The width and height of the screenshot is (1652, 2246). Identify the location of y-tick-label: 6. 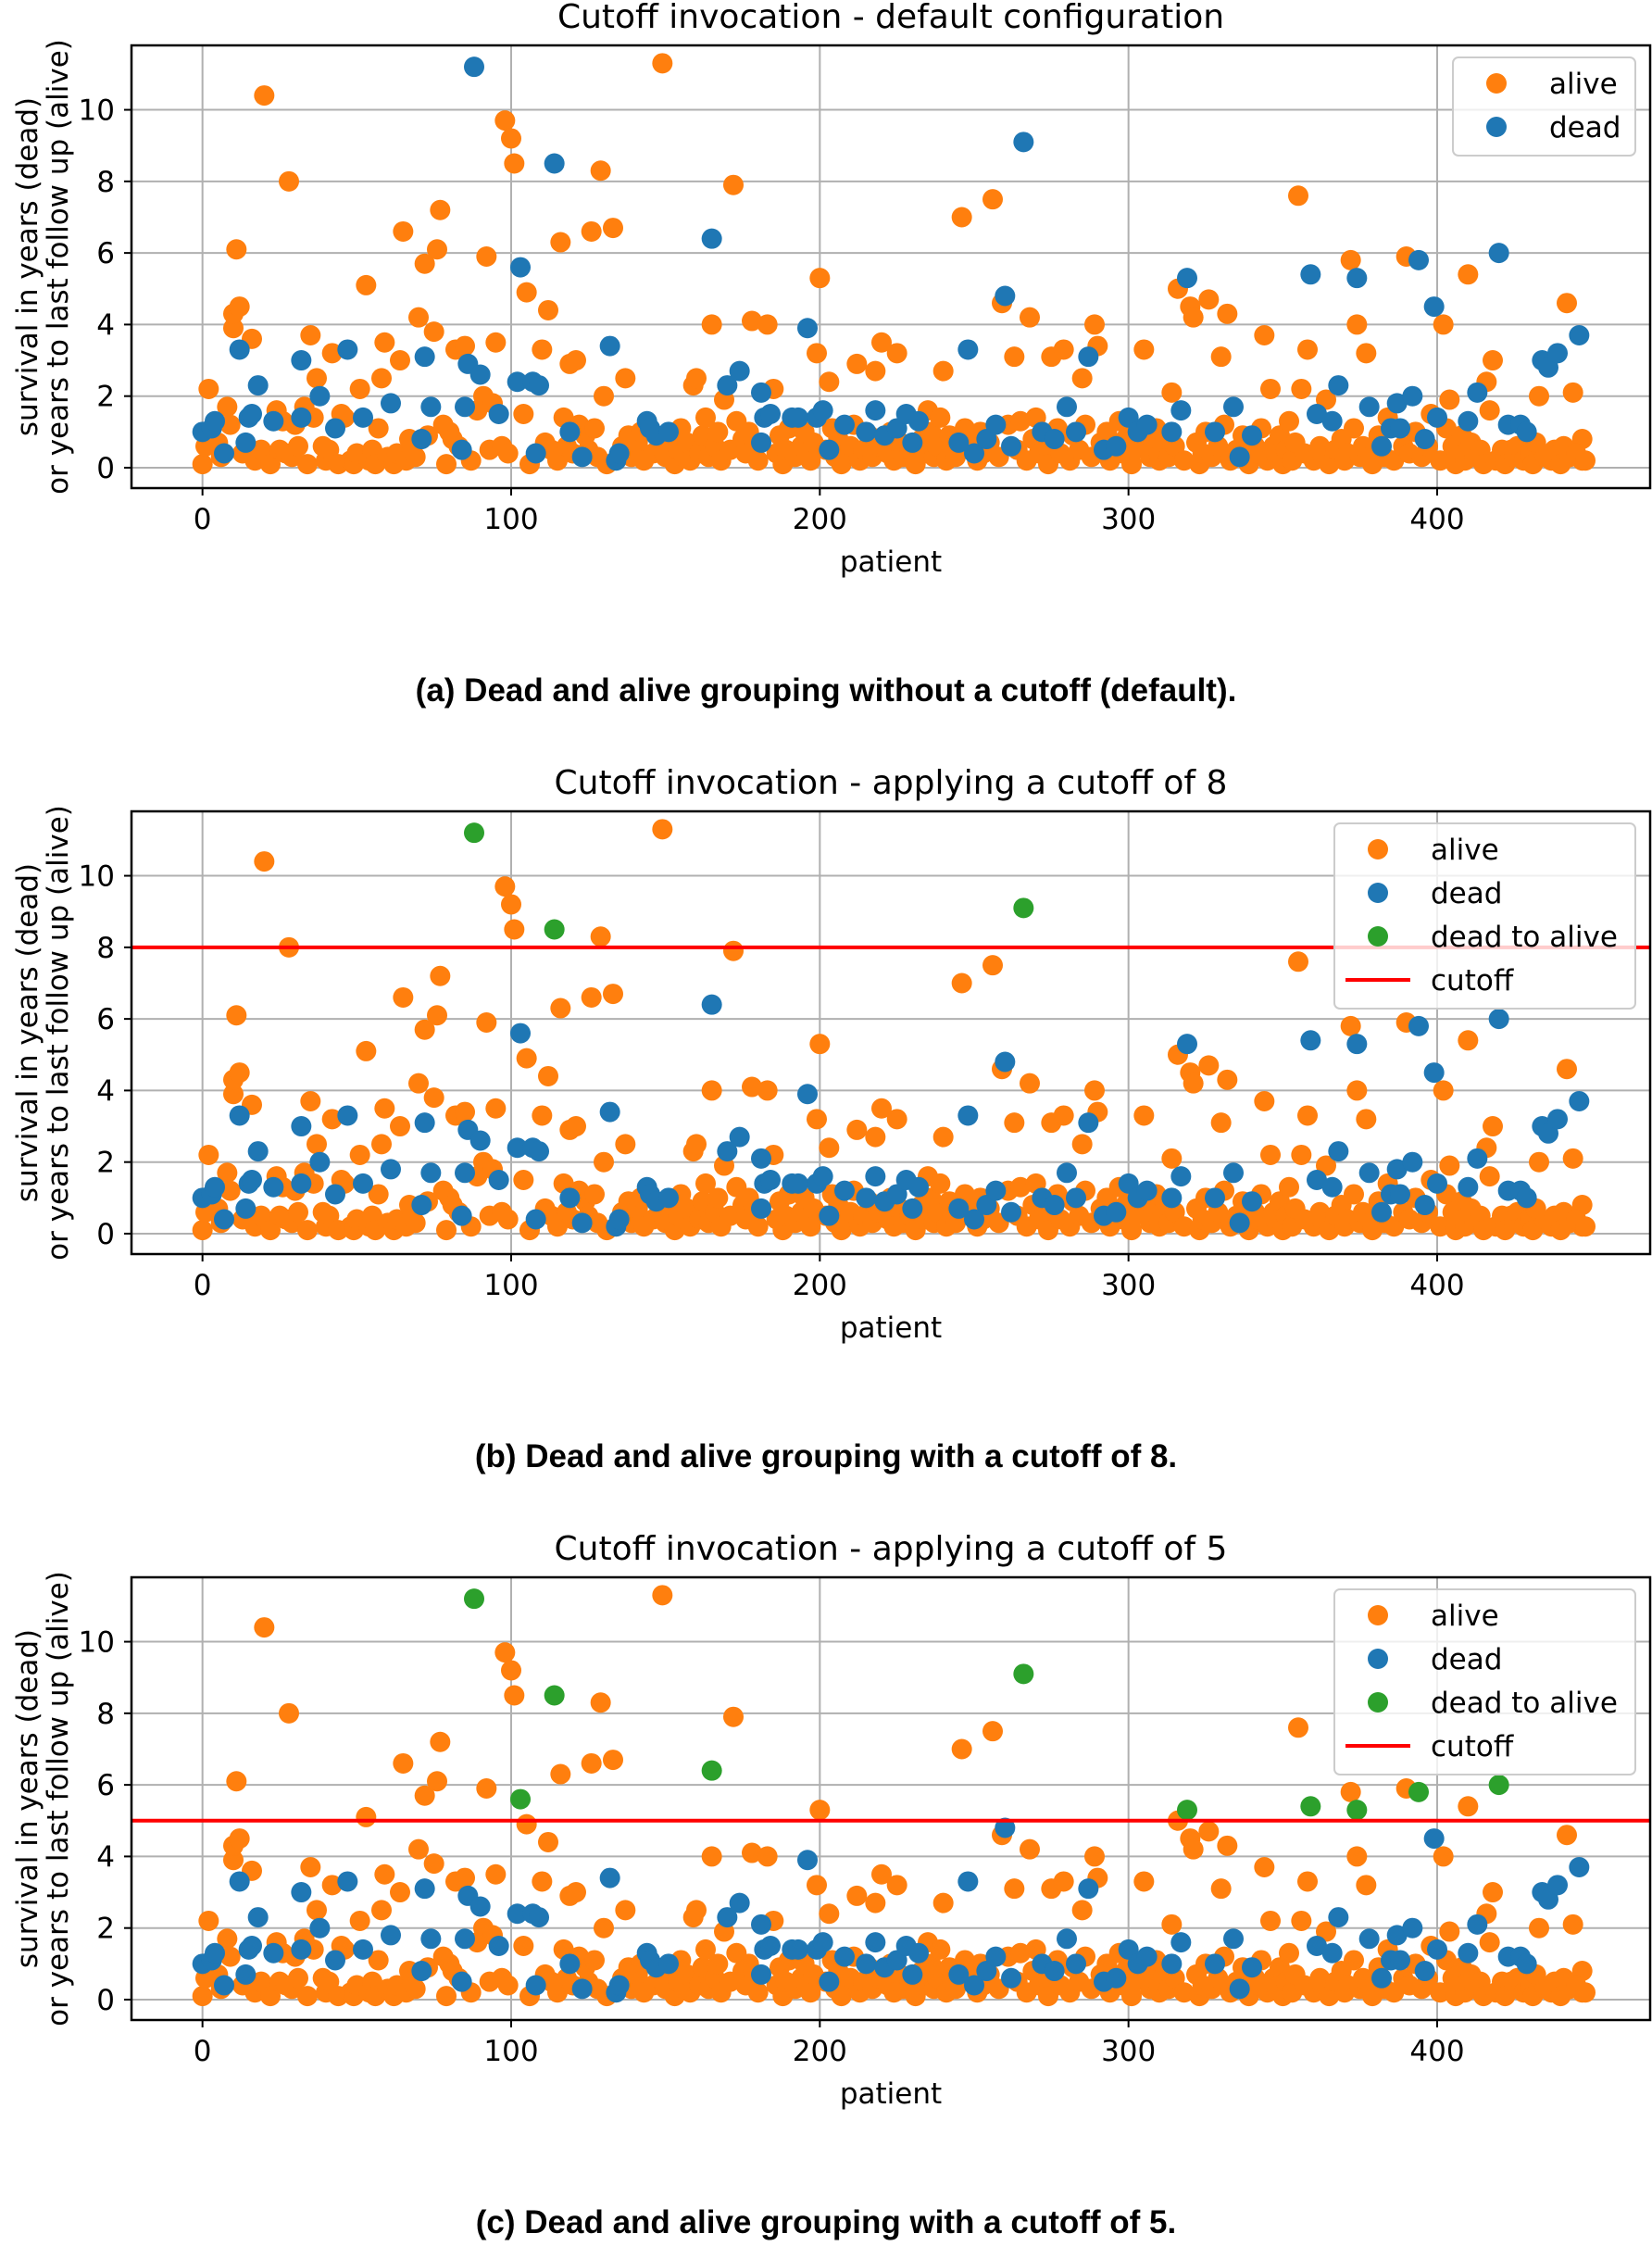
(105, 1786).